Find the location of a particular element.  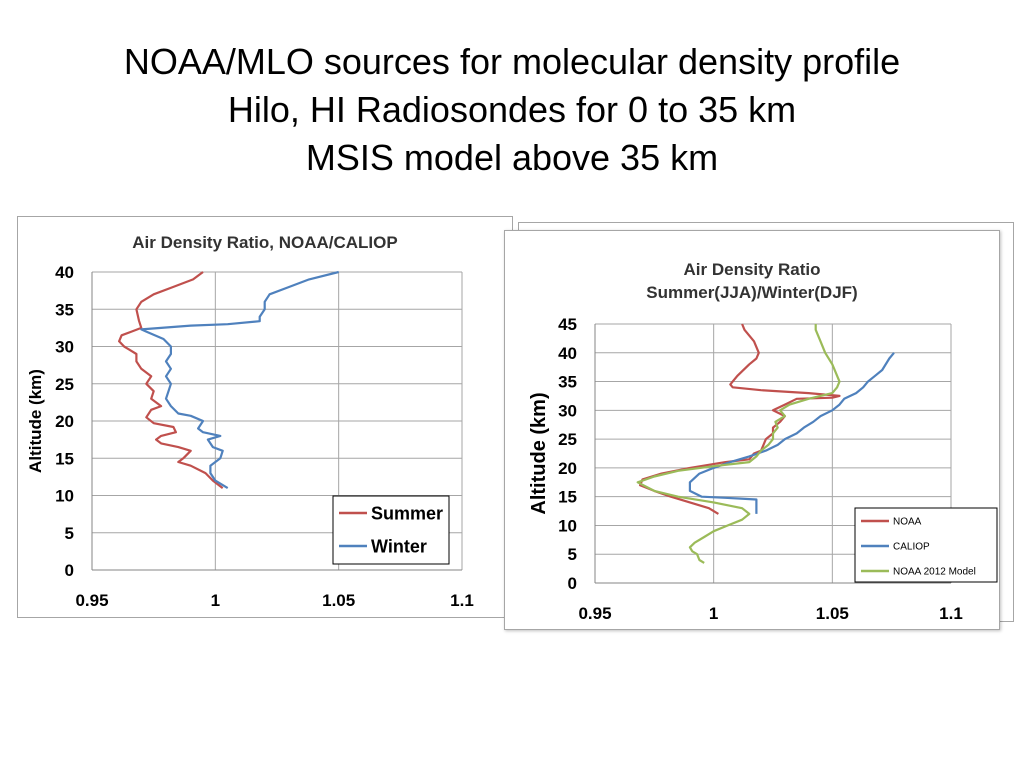

series-summer-line is located at coordinates (170, 380).